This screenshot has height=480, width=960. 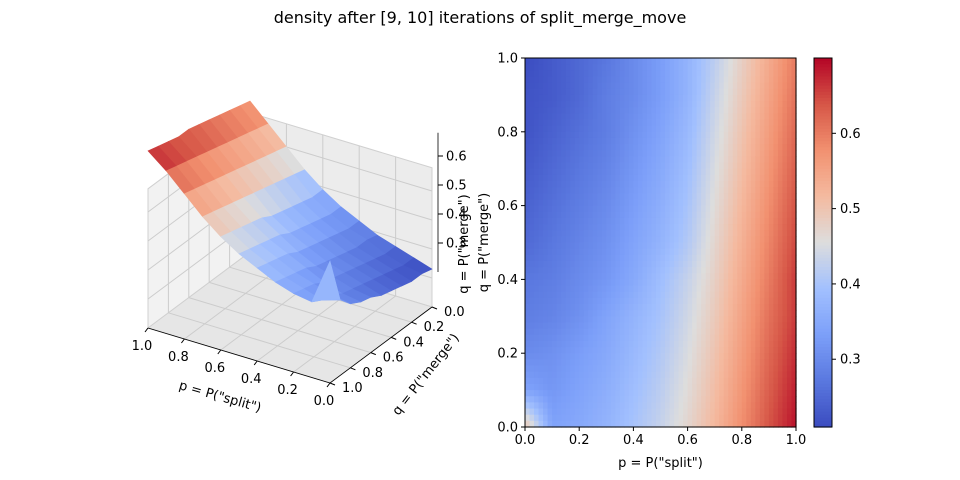 What do you see at coordinates (454, 312) in the screenshot?
I see `surface-q-tick-label: 0.0` at bounding box center [454, 312].